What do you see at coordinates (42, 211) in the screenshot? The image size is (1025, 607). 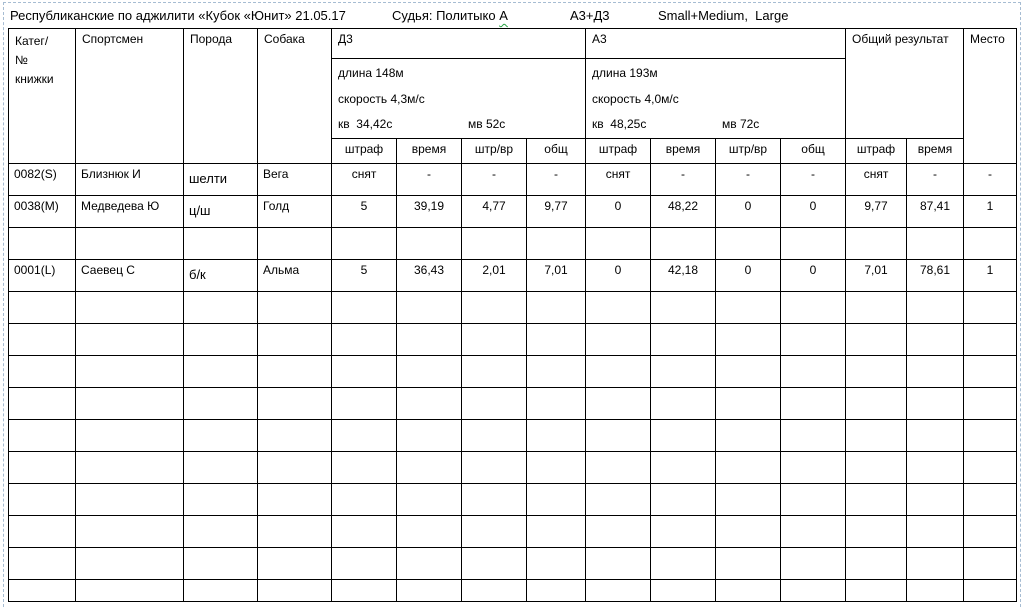 I see `table-cell: 0038(M)` at bounding box center [42, 211].